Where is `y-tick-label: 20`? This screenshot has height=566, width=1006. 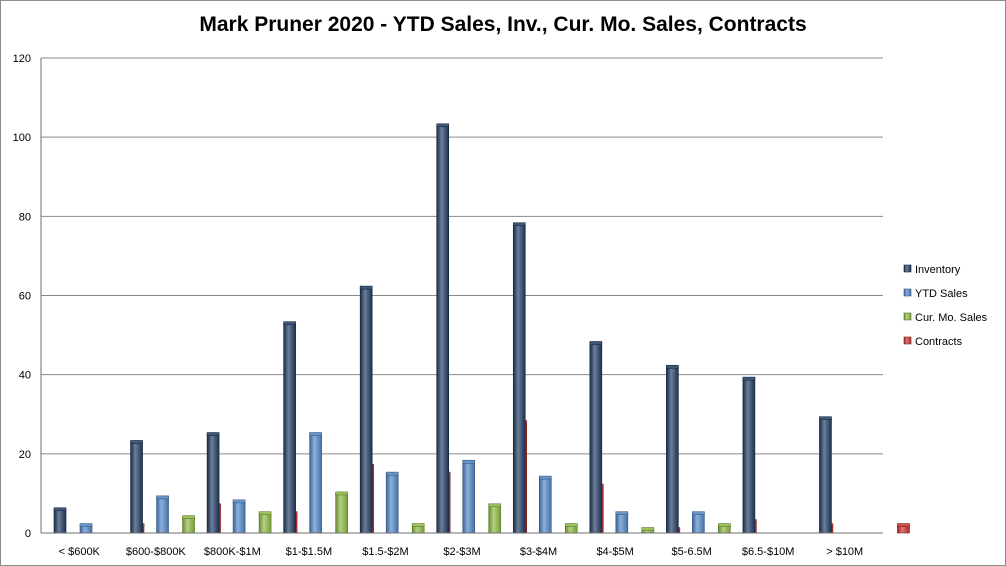
y-tick-label: 20 is located at coordinates (25, 455).